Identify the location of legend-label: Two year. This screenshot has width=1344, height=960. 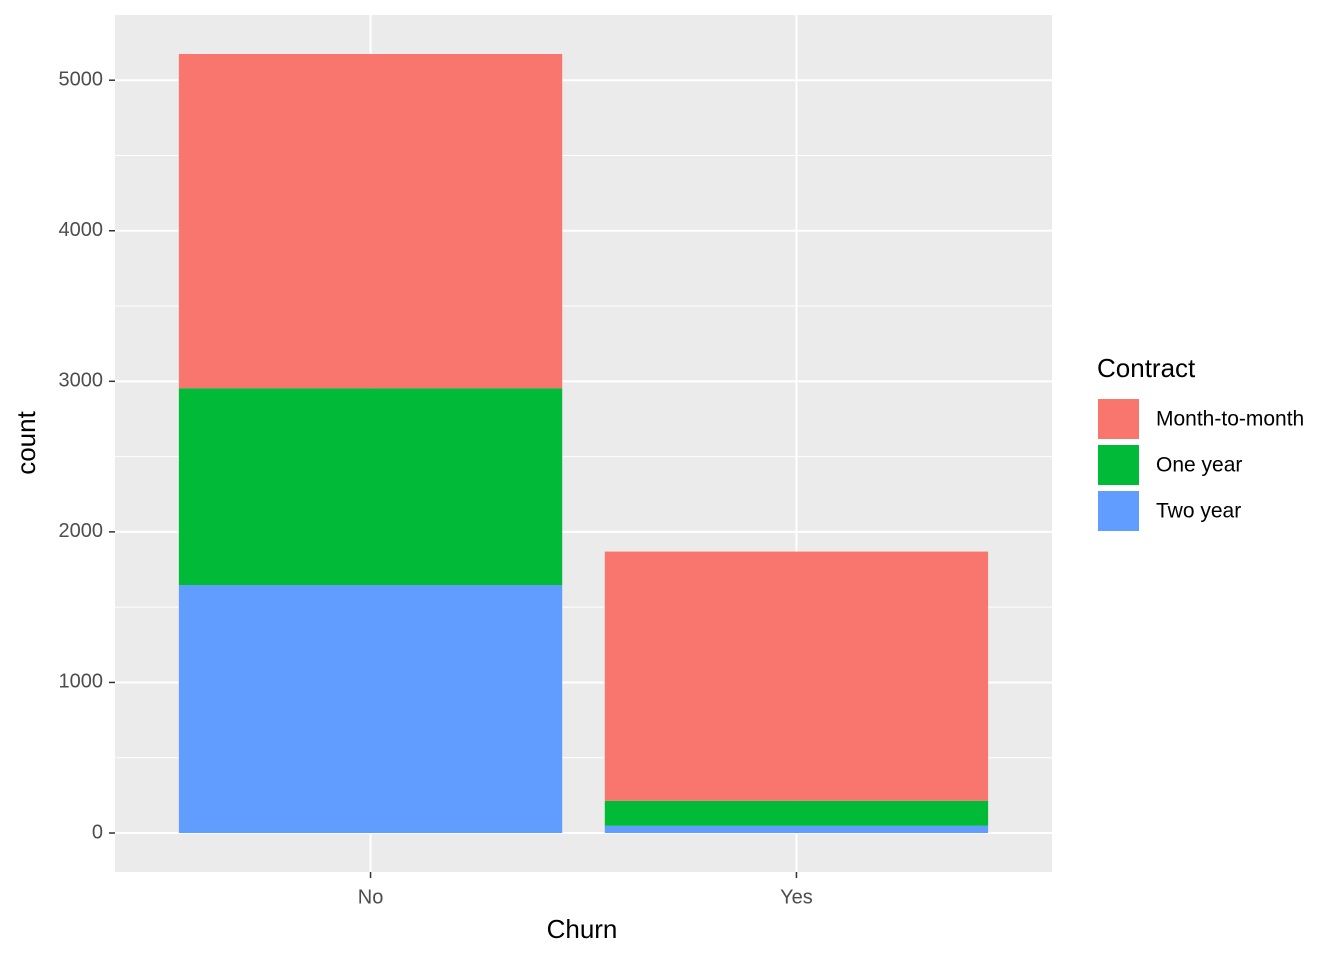
(1198, 511).